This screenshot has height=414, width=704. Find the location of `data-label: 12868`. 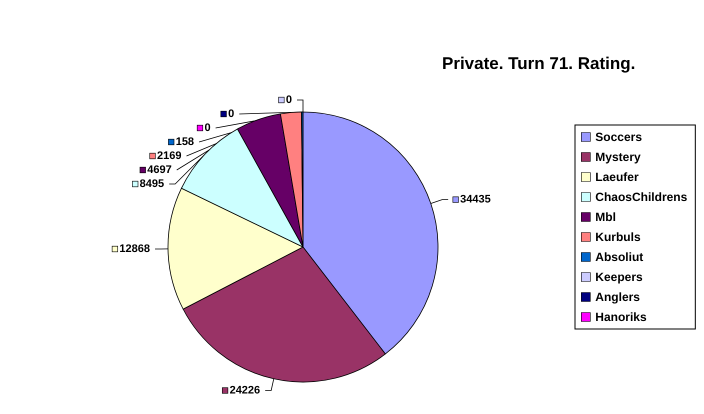

data-label: 12868 is located at coordinates (134, 249).